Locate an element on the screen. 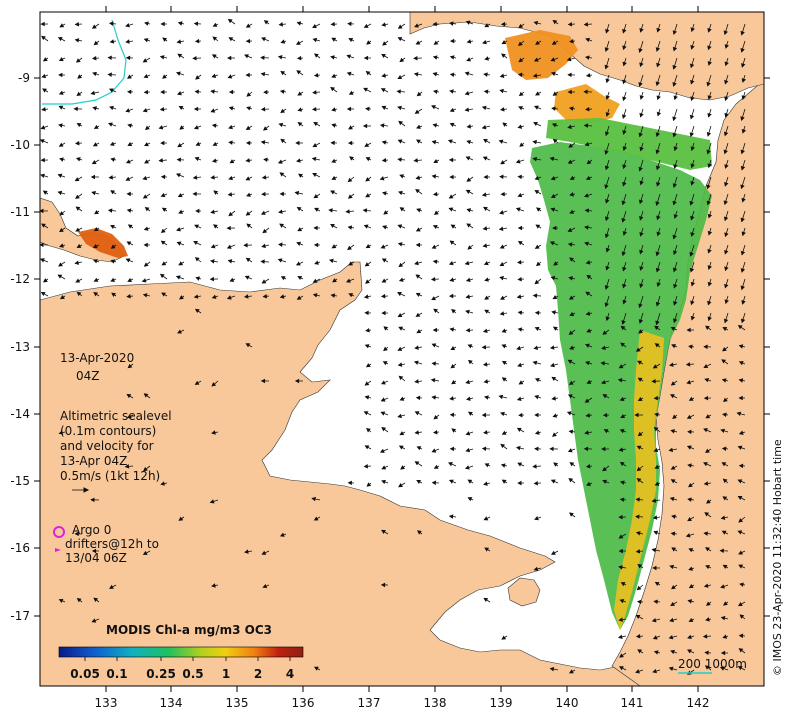 This screenshot has height=716, width=792. lat-tick-label: -9 is located at coordinates (24, 78).